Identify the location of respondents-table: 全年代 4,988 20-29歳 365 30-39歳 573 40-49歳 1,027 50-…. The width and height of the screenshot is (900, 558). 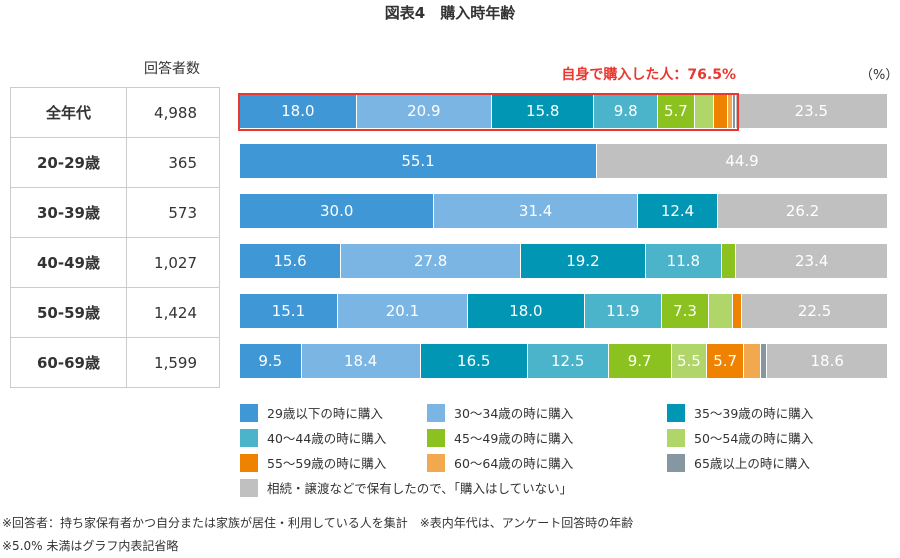
(115, 237).